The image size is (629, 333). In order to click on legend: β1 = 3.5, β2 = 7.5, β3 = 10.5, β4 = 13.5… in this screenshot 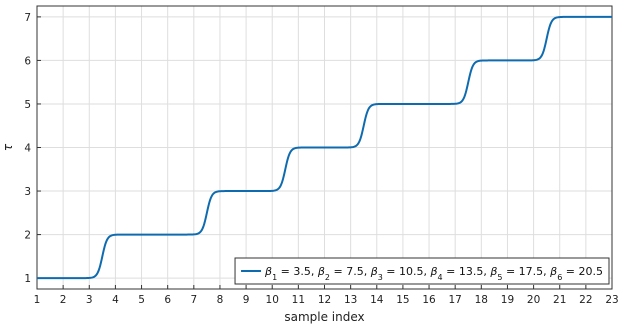, I will do `click(422, 271)`.